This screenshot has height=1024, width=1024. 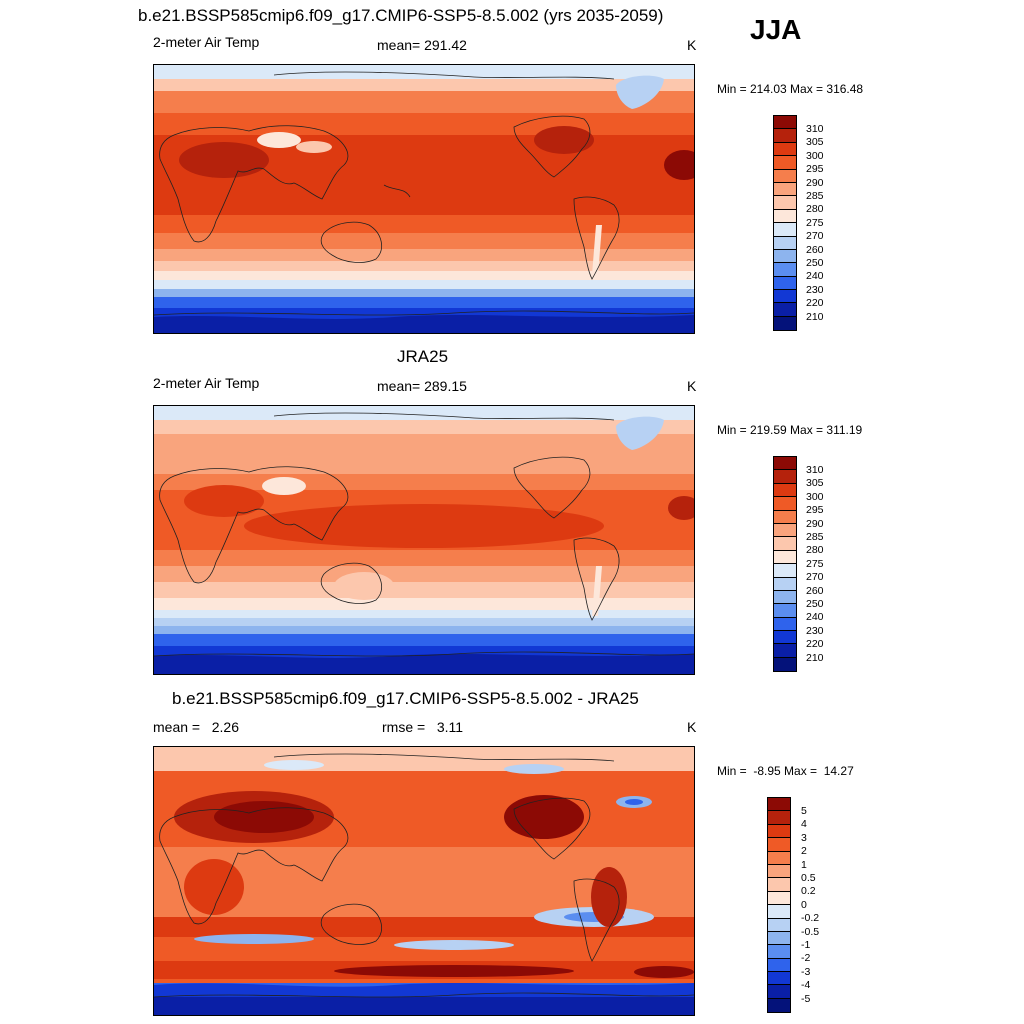 What do you see at coordinates (206, 383) in the screenshot?
I see `panel2-variable-label: 2-meter Air Temp` at bounding box center [206, 383].